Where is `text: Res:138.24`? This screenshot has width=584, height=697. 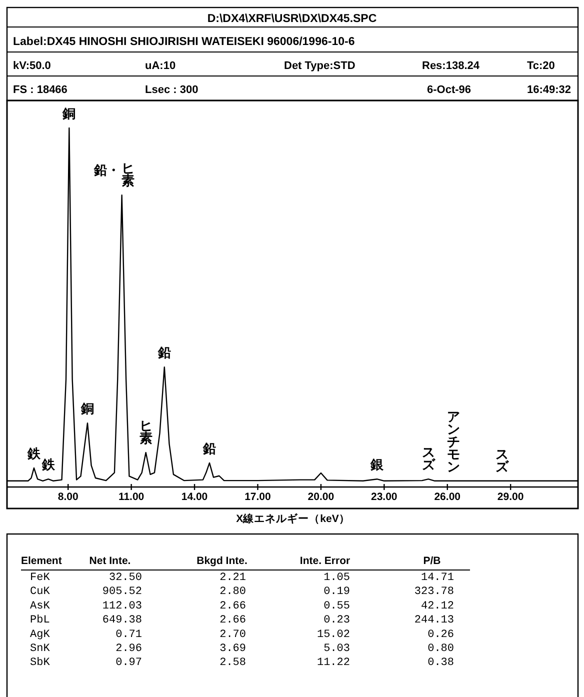 text: Res:138.24 is located at coordinates (451, 66).